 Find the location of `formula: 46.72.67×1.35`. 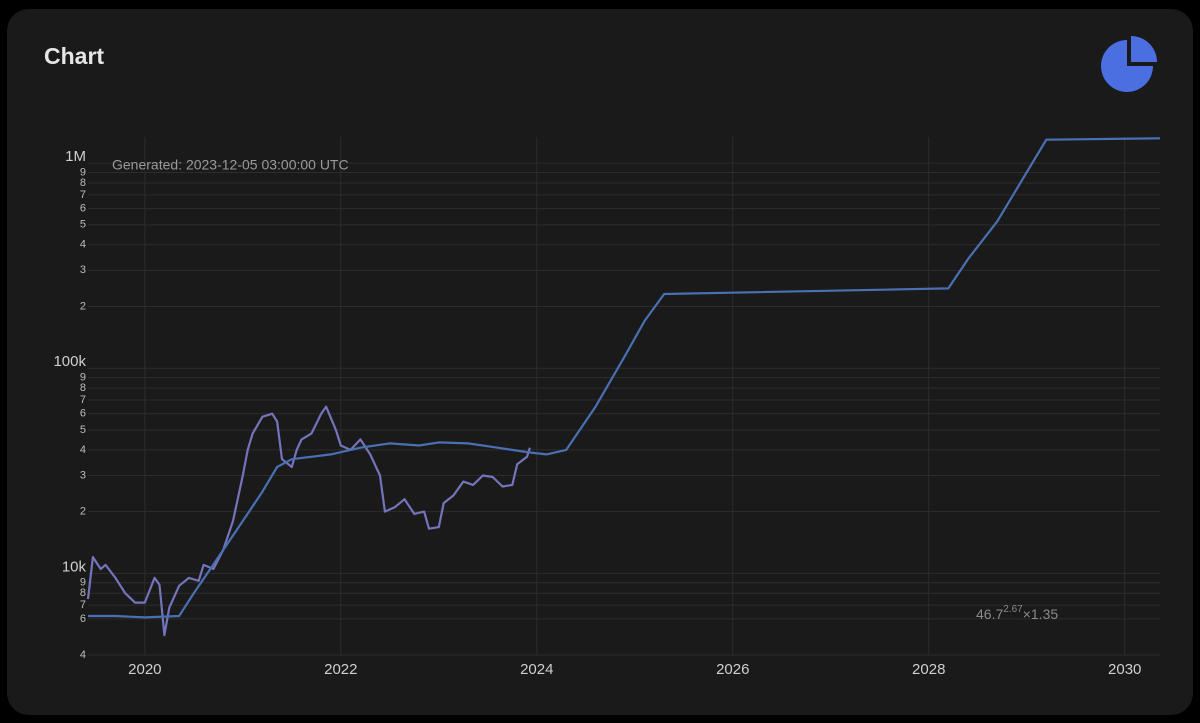

formula: 46.72.67×1.35 is located at coordinates (1017, 613).